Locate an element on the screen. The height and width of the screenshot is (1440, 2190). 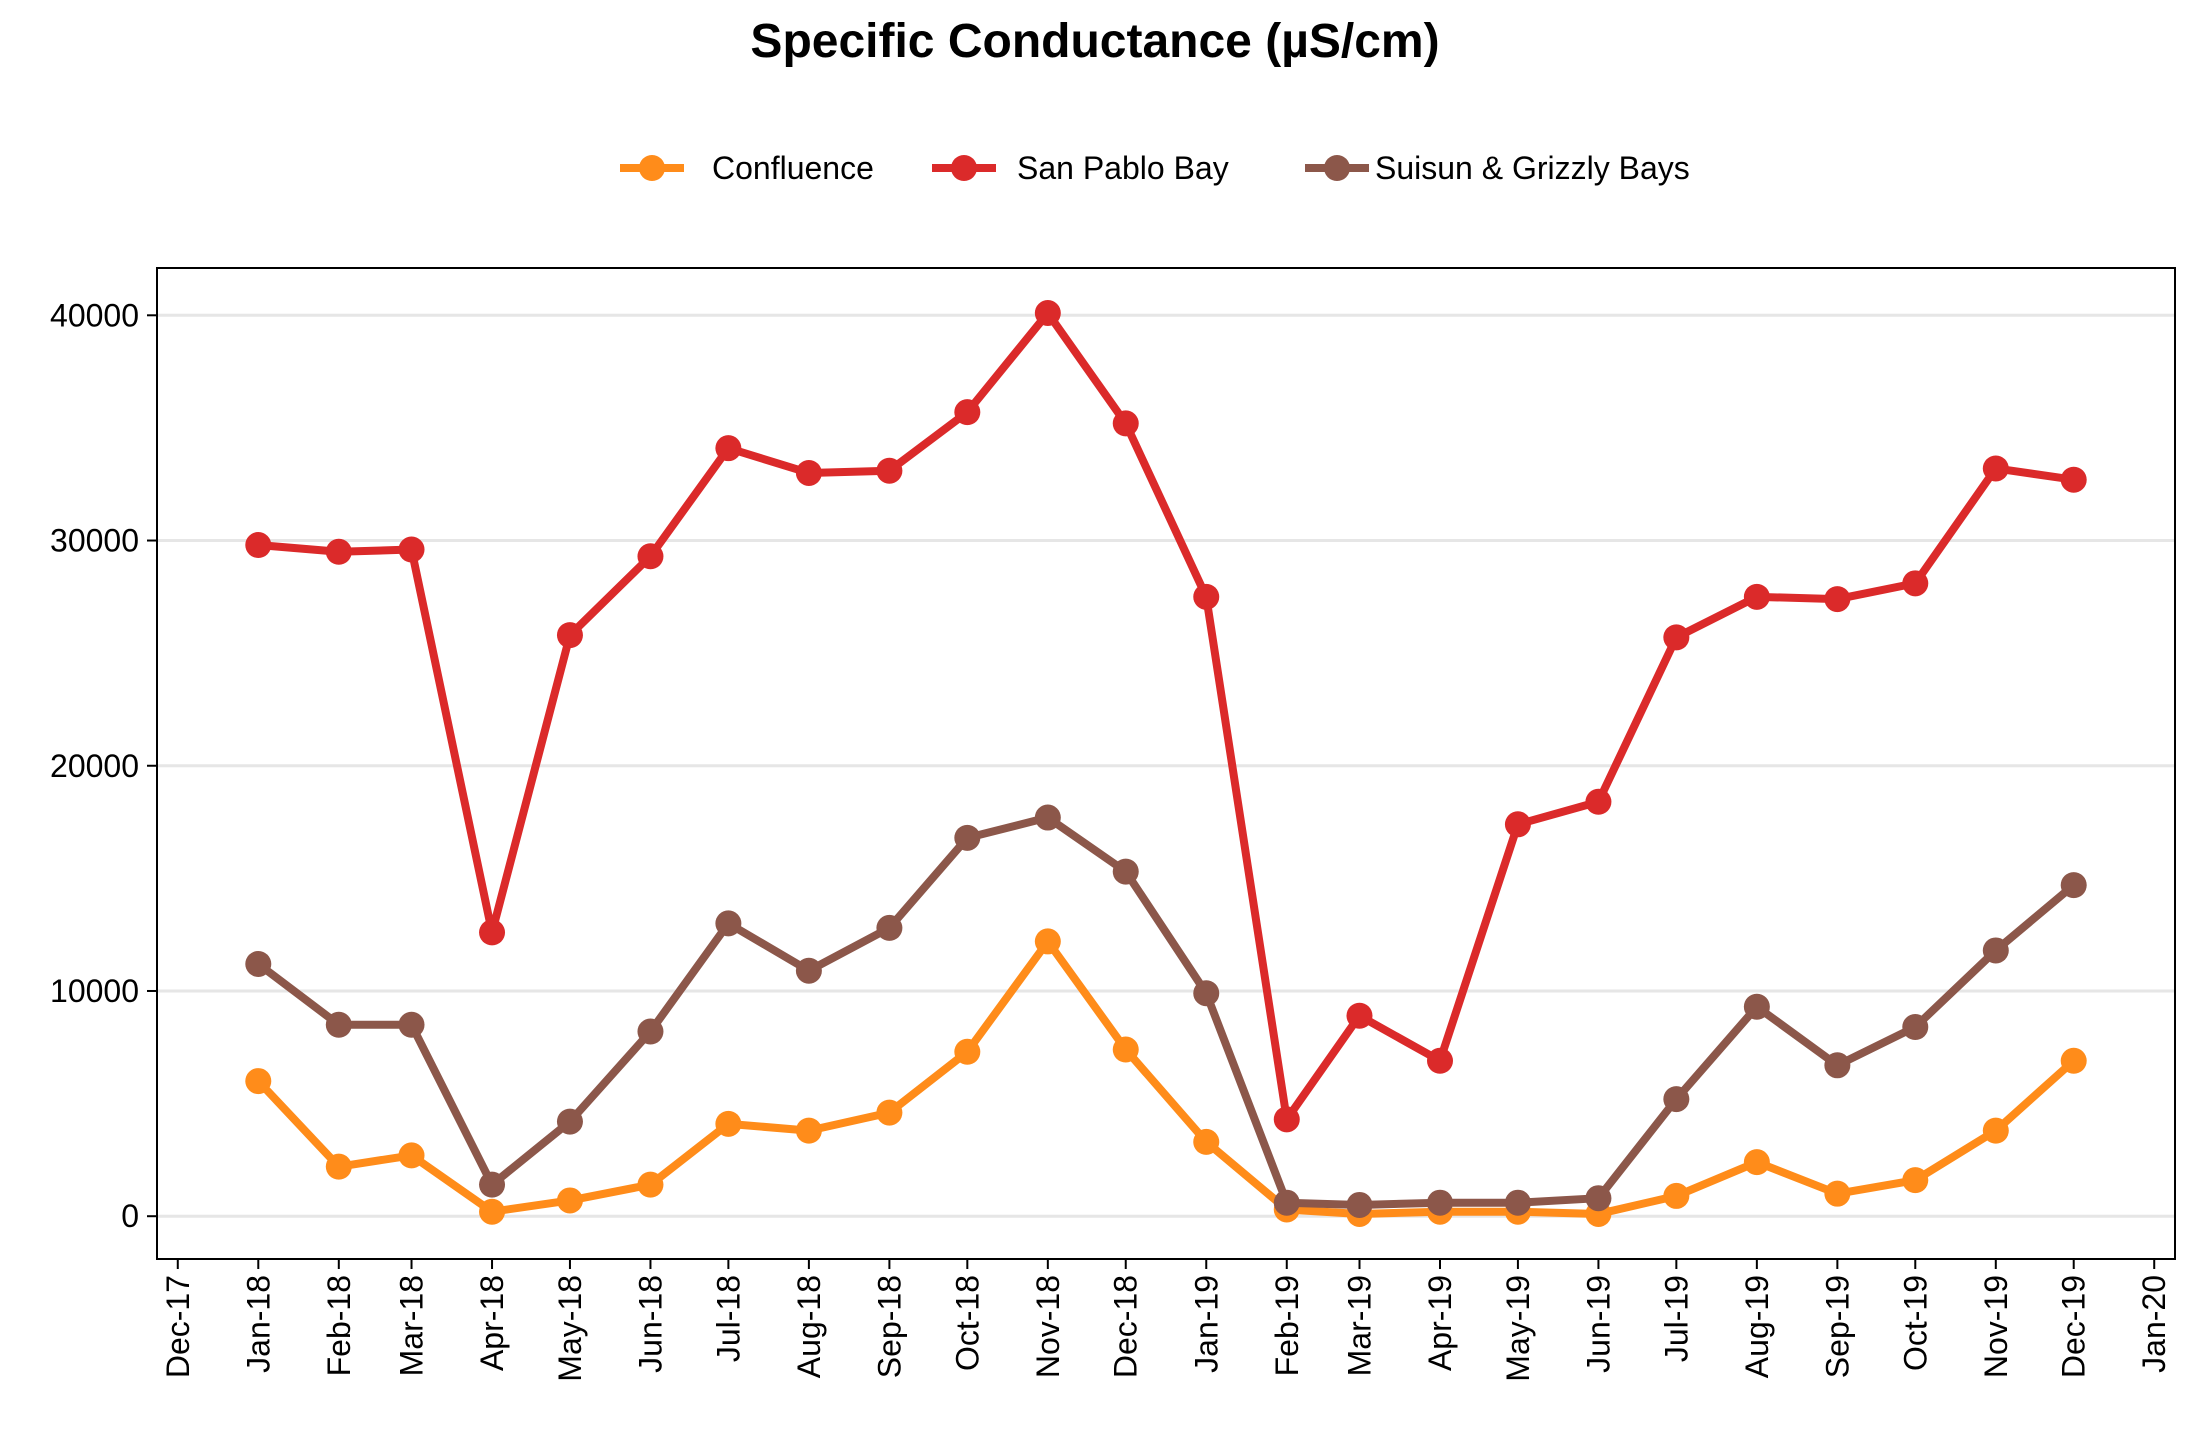
x-tick-label: May-19 is located at coordinates (1518, 1328).